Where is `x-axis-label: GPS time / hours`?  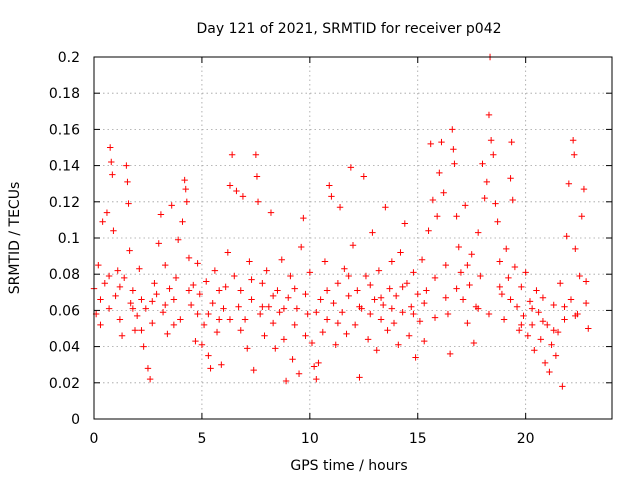
x-axis-label: GPS time / hours is located at coordinates (348, 466).